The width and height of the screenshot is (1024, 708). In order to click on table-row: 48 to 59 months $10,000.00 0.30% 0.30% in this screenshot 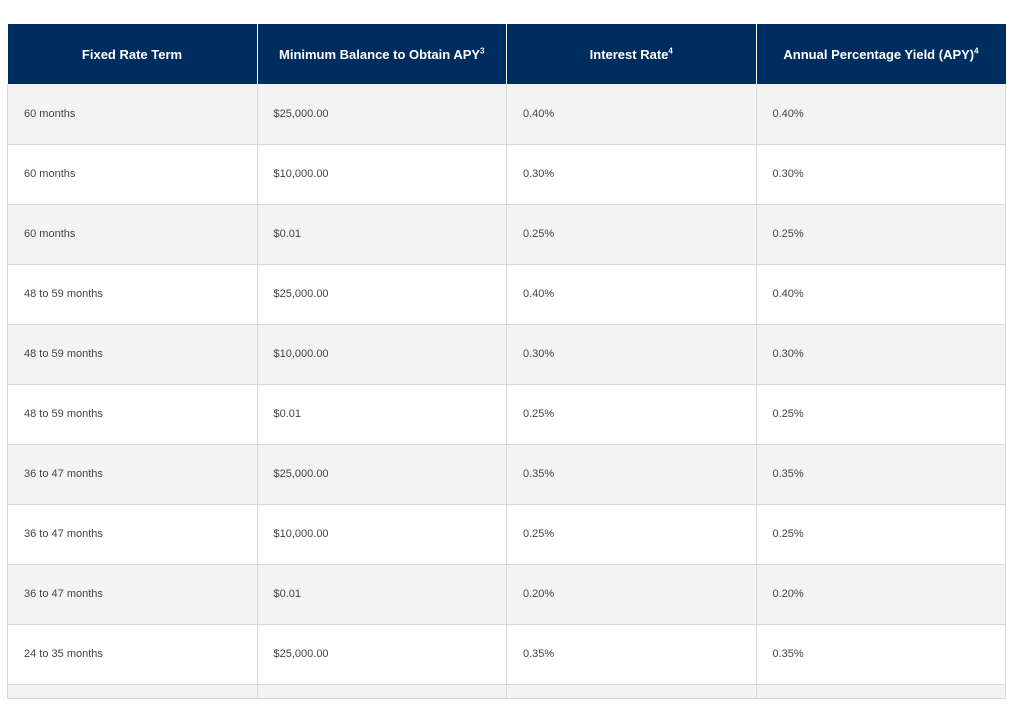, I will do `click(506, 354)`.